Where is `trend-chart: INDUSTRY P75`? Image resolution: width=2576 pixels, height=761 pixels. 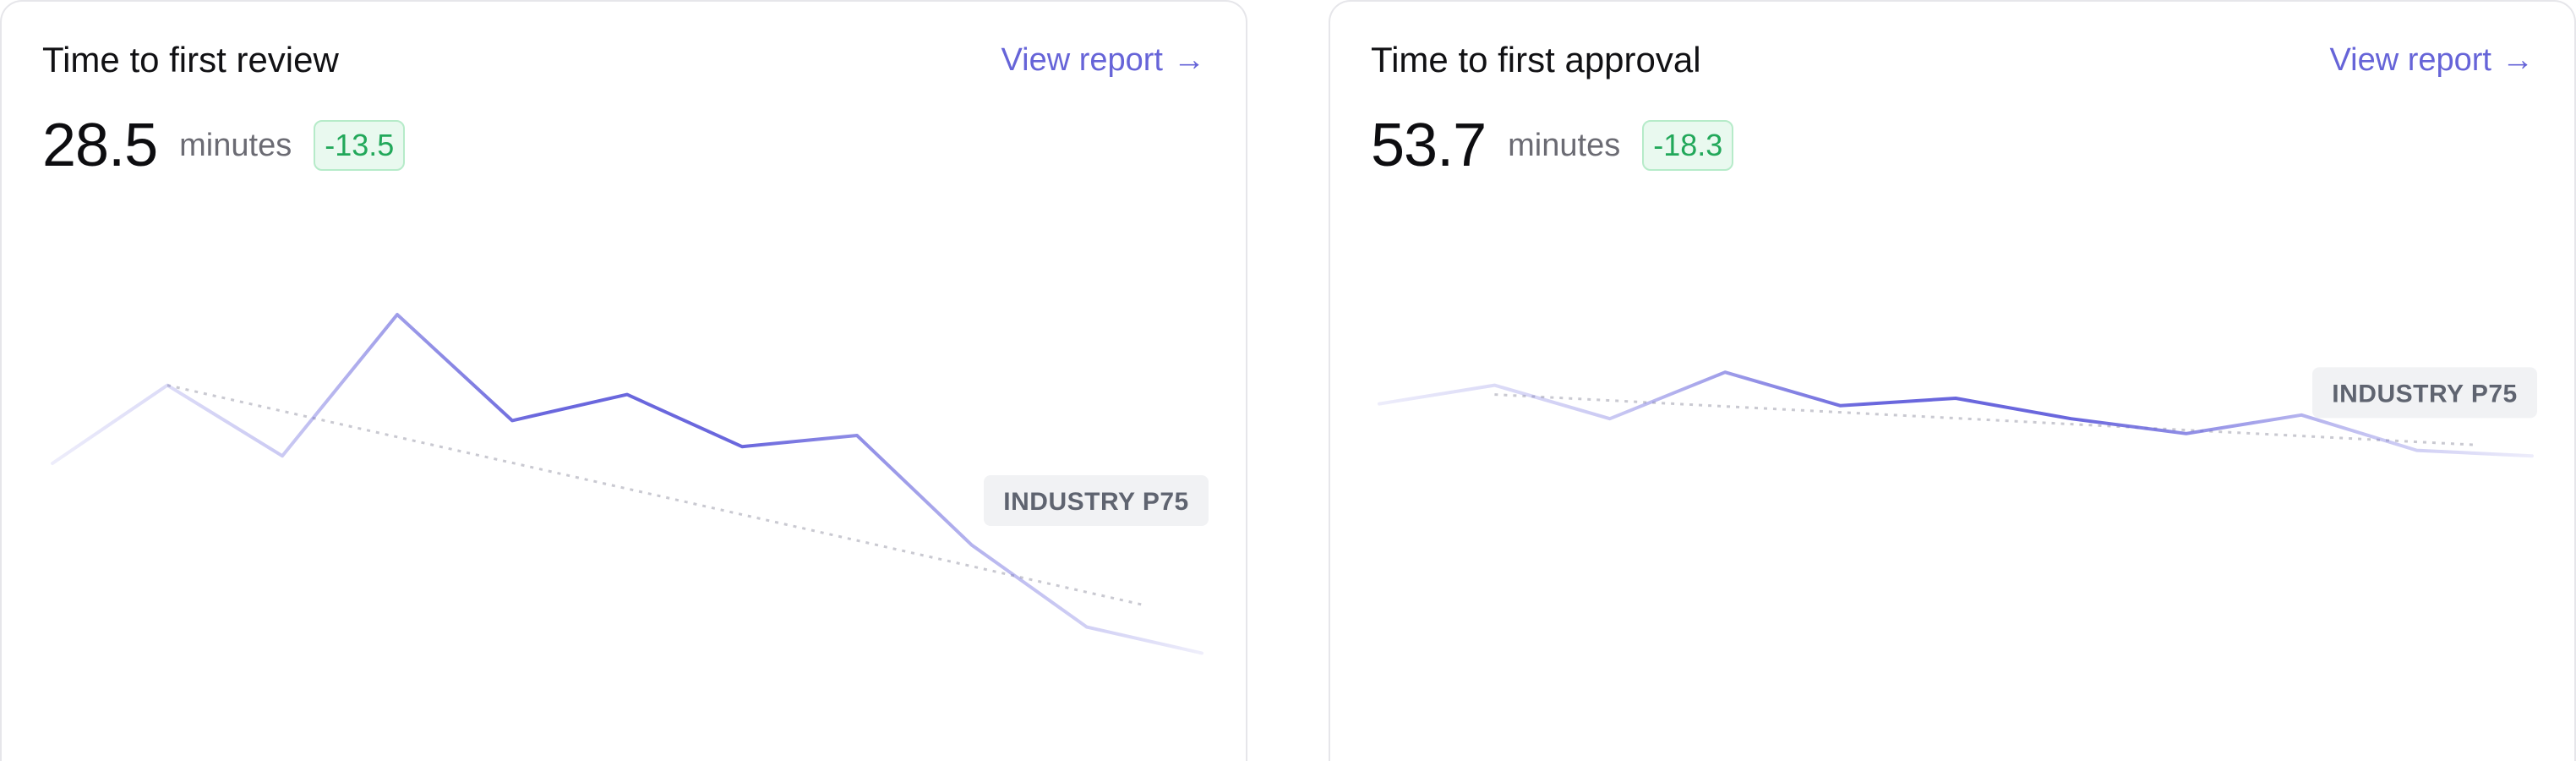
trend-chart: INDUSTRY P75 is located at coordinates (1957, 412).